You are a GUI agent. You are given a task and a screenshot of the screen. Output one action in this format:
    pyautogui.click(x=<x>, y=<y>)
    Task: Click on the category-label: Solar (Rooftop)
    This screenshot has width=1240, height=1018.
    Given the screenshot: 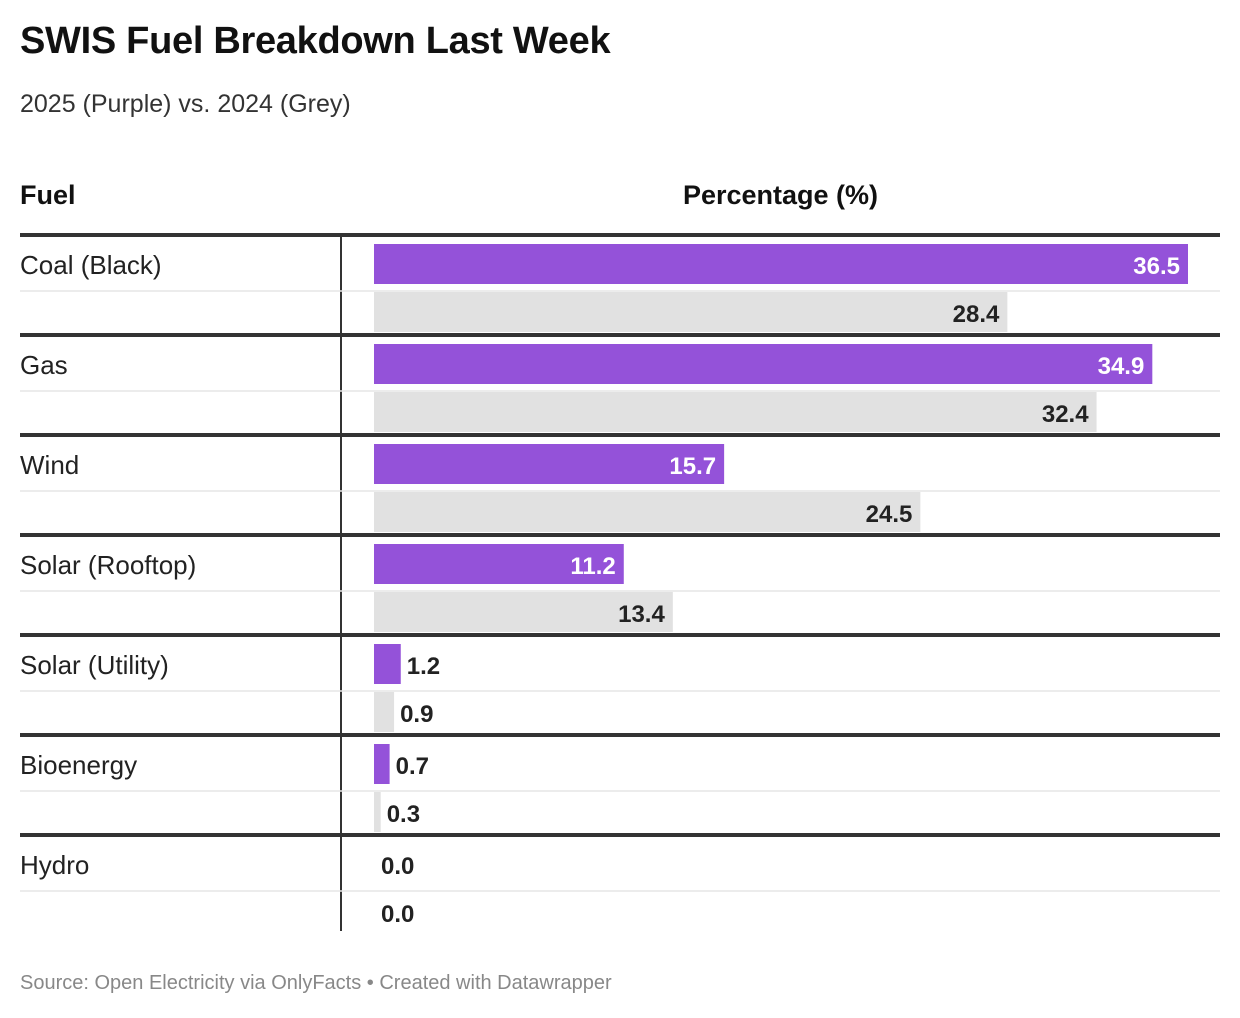 What is the action you would take?
    pyautogui.click(x=108, y=565)
    